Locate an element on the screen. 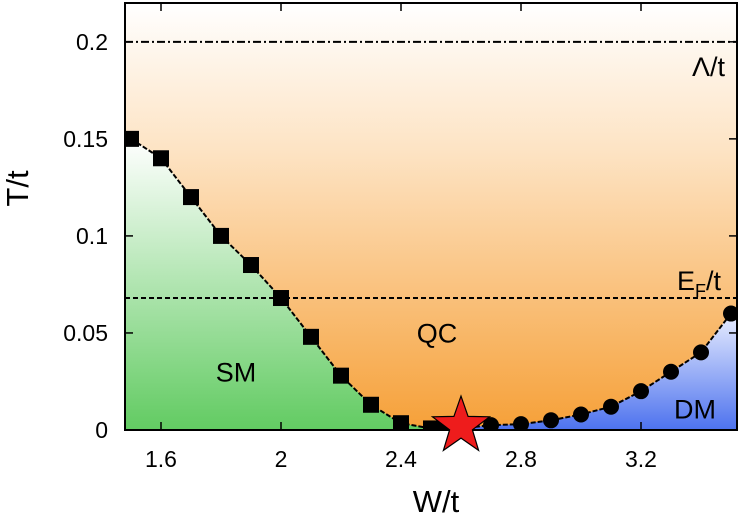 The height and width of the screenshot is (522, 747). x-tick-label: 2.8 is located at coordinates (521, 459).